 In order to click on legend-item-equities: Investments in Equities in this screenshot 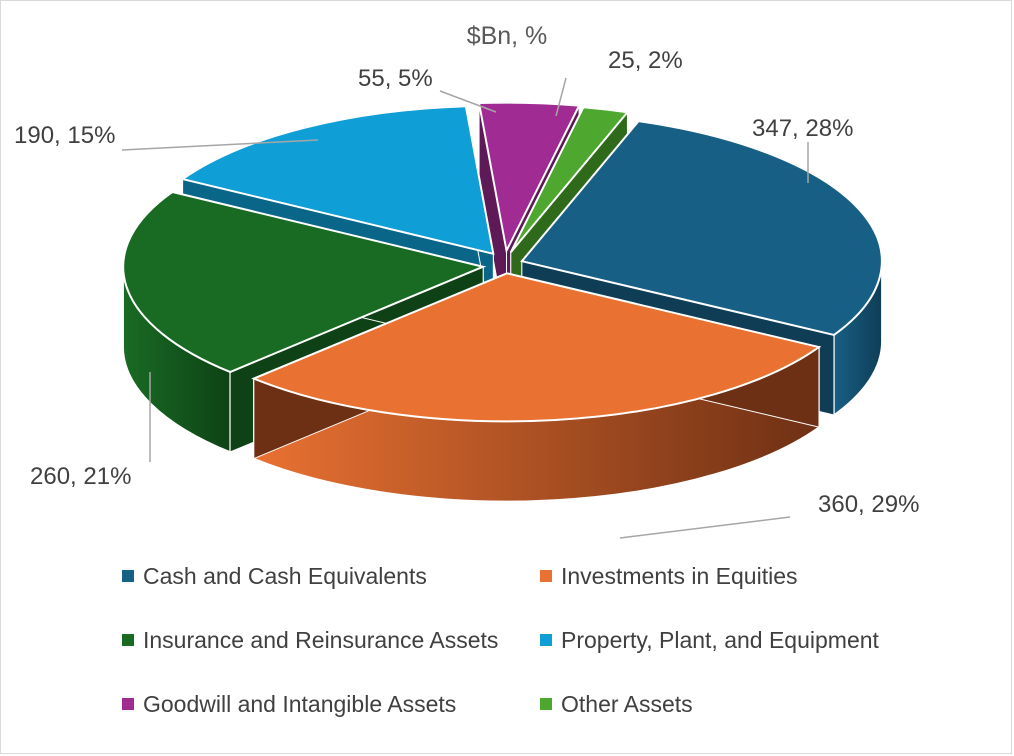, I will do `click(750, 576)`.